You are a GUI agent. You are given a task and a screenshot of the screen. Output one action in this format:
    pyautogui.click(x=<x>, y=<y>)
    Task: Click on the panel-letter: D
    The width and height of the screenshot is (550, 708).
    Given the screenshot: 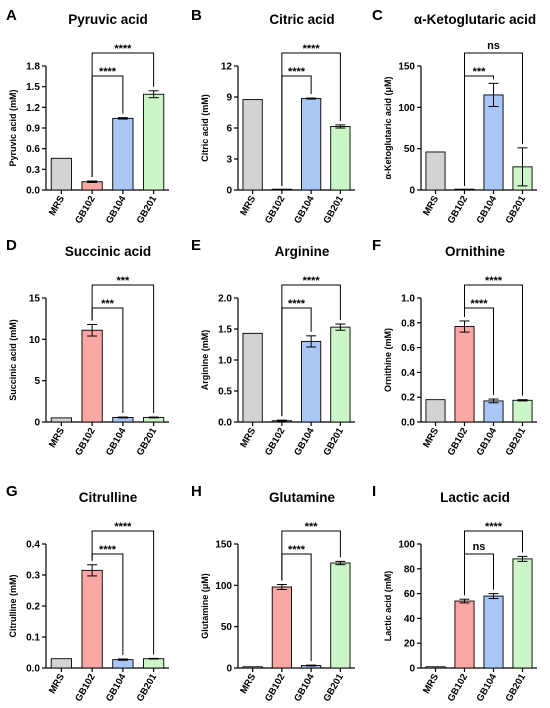 What is the action you would take?
    pyautogui.click(x=11, y=245)
    